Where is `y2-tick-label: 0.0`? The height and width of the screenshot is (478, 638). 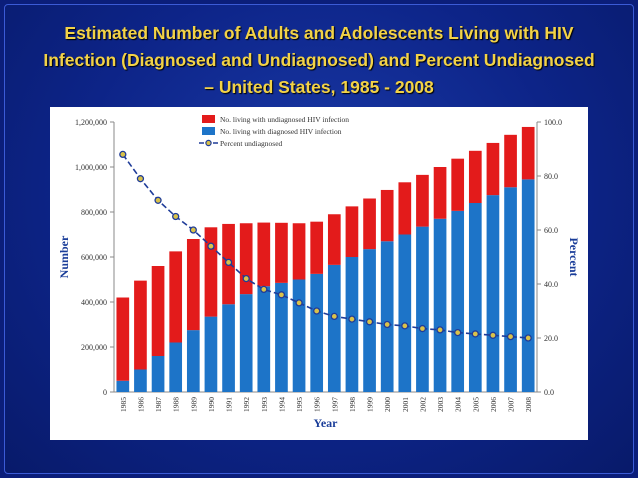
y2-tick-label: 0.0 is located at coordinates (549, 392).